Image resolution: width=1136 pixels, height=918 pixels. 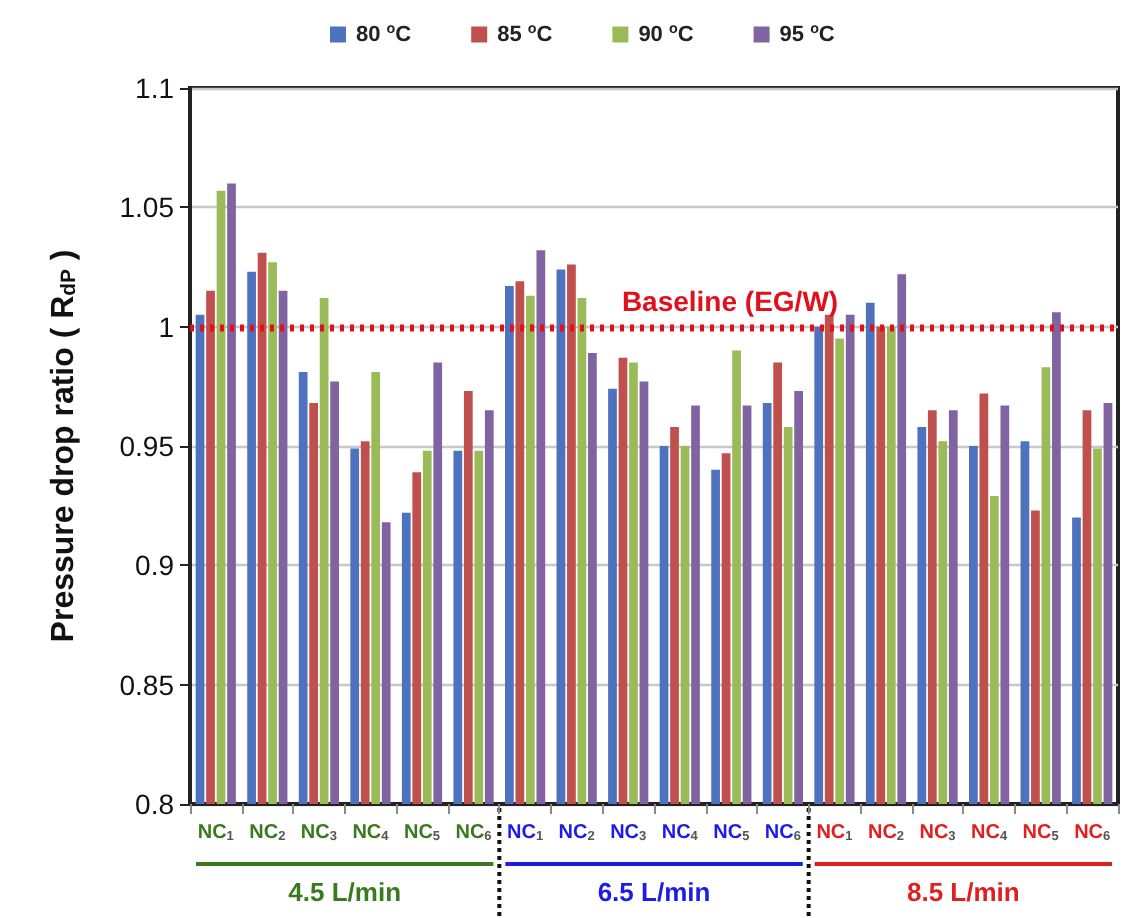 What do you see at coordinates (166, 326) in the screenshot?
I see `y-tick-label: 1` at bounding box center [166, 326].